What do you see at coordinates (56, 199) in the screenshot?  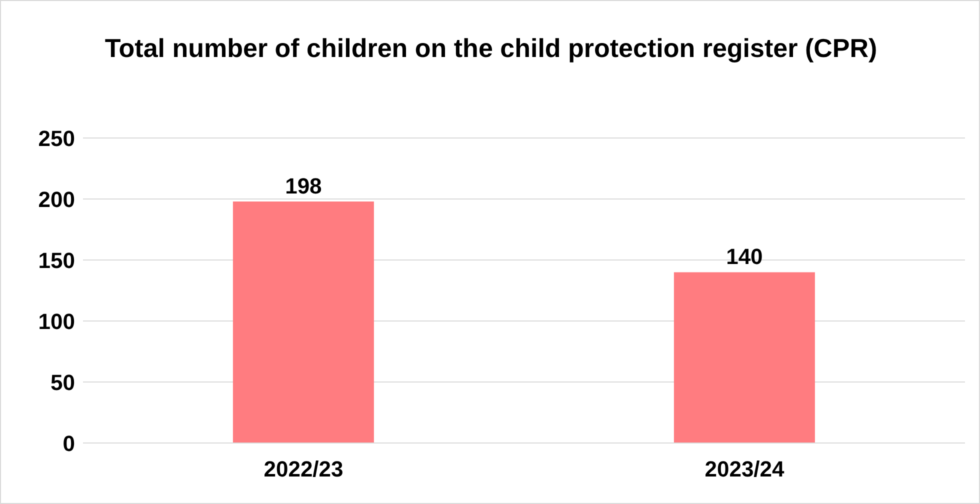 I see `y-tick-label: 200` at bounding box center [56, 199].